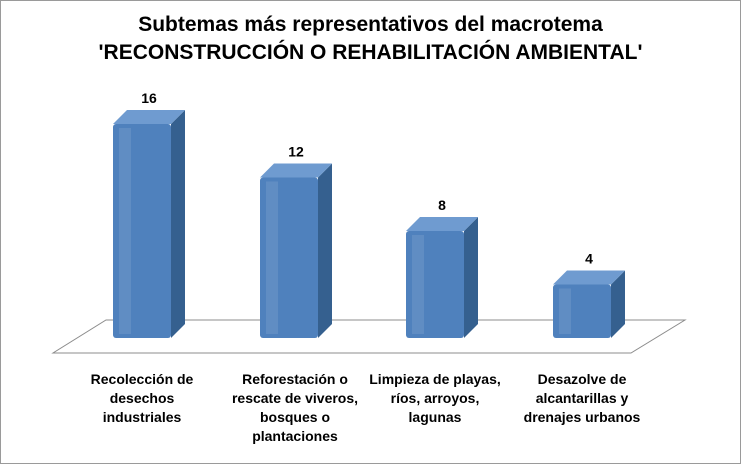 This screenshot has width=741, height=464. I want to click on category-label: Recolección de desechos industriales, so click(142, 398).